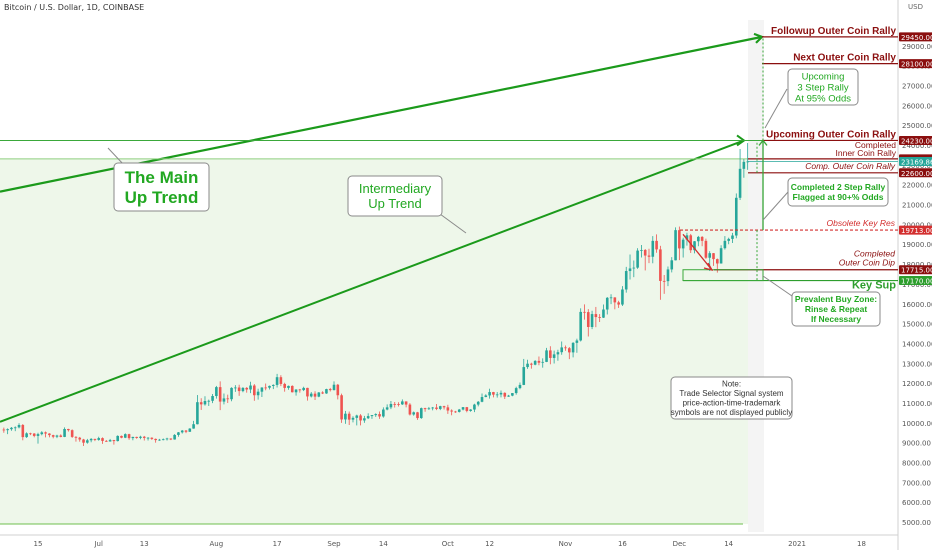  What do you see at coordinates (874, 286) in the screenshot?
I see `key-sup-label: Key Sup` at bounding box center [874, 286].